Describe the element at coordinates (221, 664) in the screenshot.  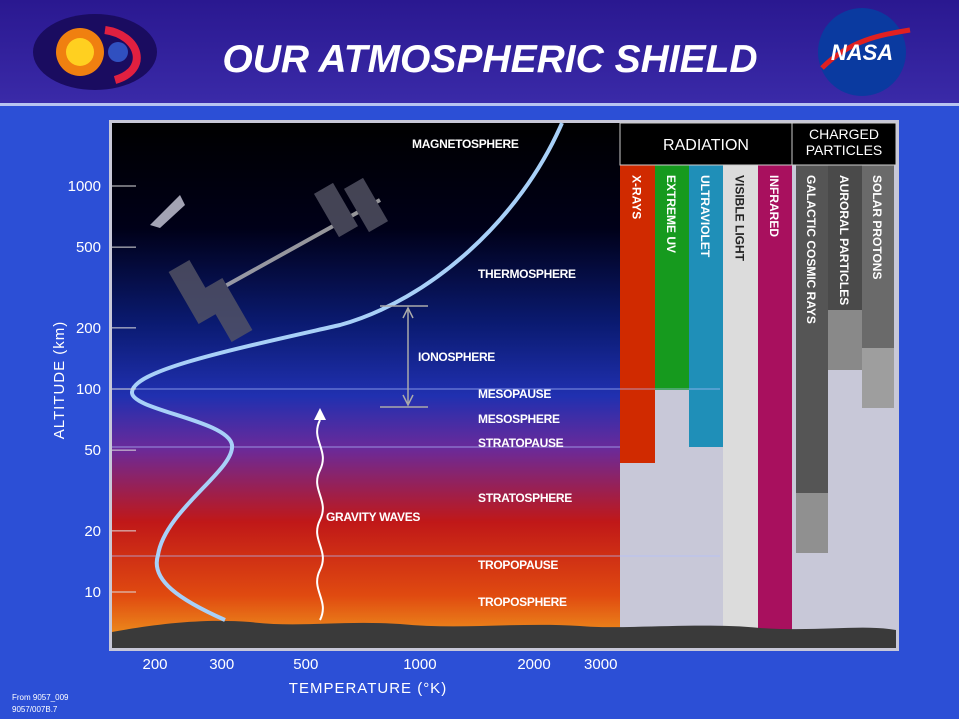
I see `x-tick-label: 300` at that location.